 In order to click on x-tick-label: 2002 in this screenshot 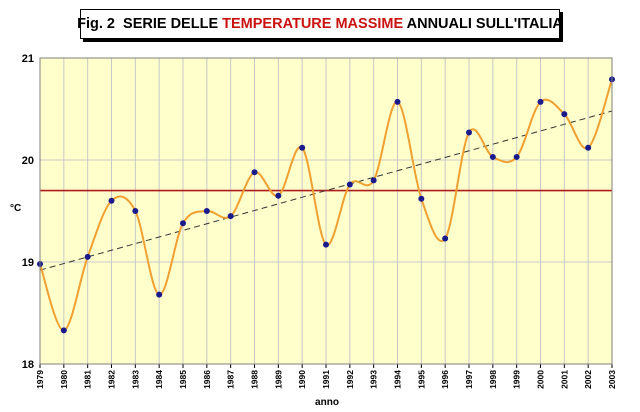, I will do `click(588, 379)`.